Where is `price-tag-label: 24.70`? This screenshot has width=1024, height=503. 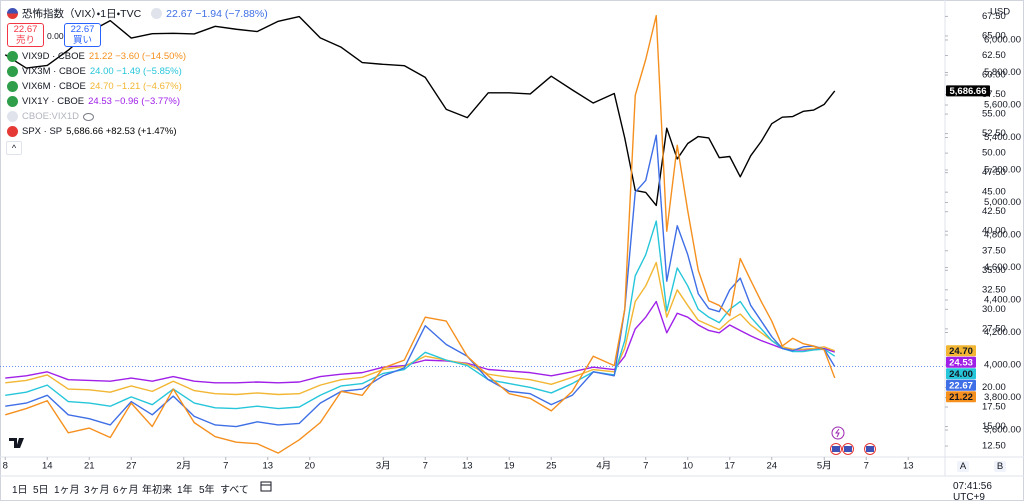
price-tag-label: 24.70 is located at coordinates (961, 351).